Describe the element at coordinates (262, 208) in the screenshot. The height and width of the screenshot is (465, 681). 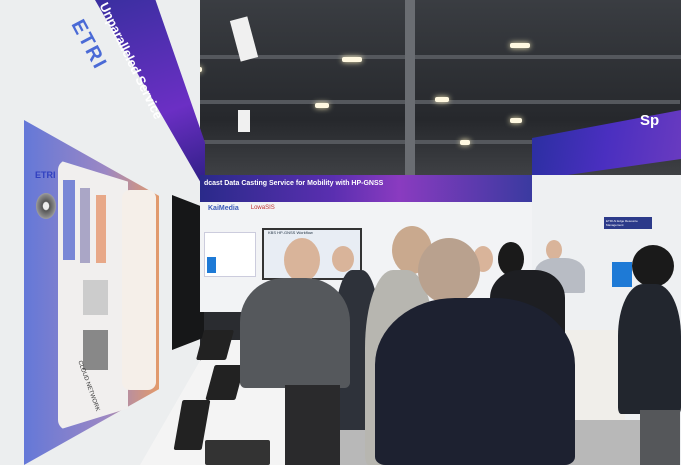
I see `lowasis-logo: LowaSIS` at that location.